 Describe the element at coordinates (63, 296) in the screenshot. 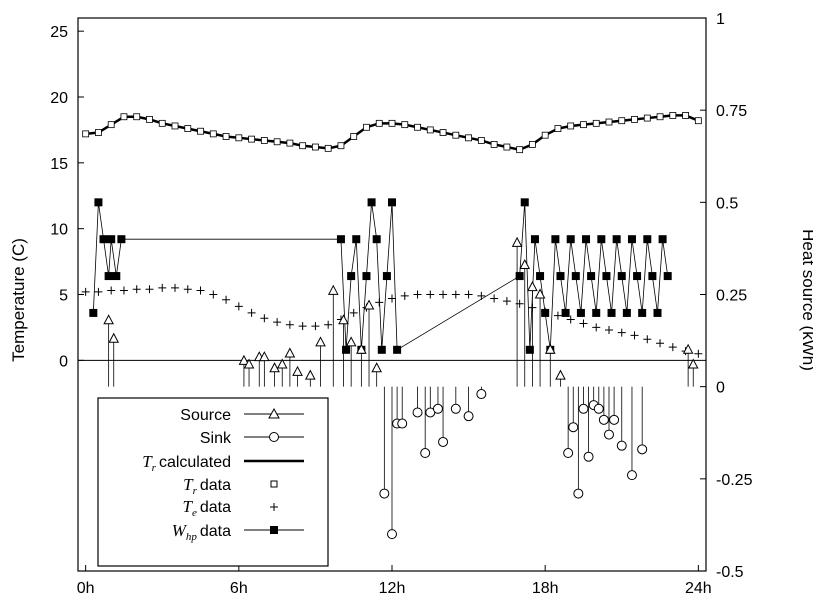

I see `y-left-tick-label: 5` at that location.